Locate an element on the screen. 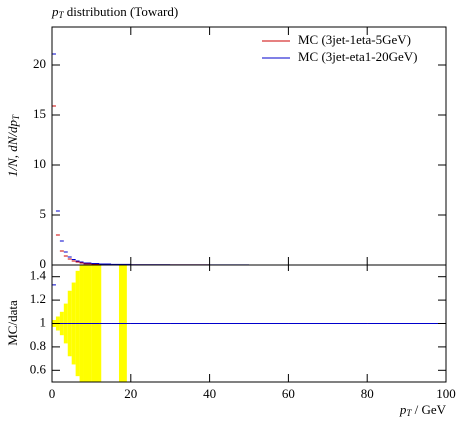  x-tick-label: 80 is located at coordinates (367, 393).